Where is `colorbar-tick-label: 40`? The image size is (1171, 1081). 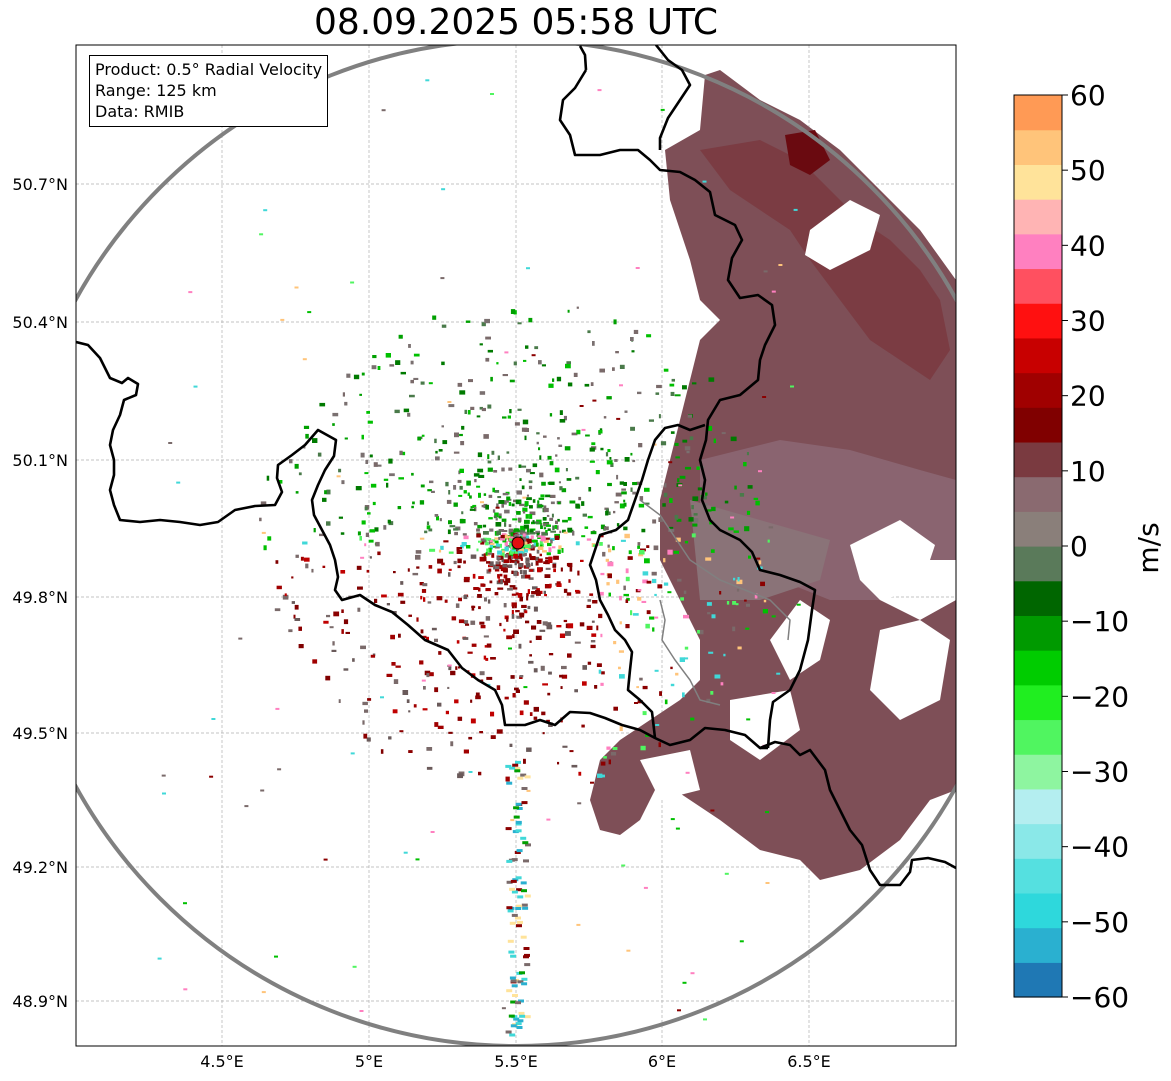
colorbar-tick-label: 40 is located at coordinates (1088, 245).